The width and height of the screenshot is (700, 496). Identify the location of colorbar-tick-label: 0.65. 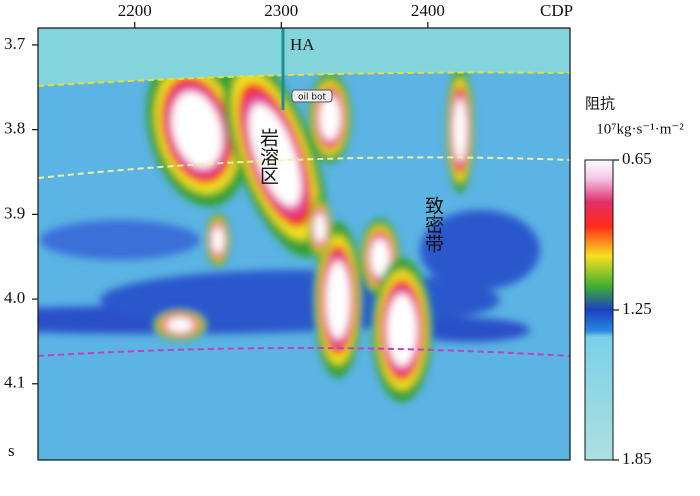
(637, 158).